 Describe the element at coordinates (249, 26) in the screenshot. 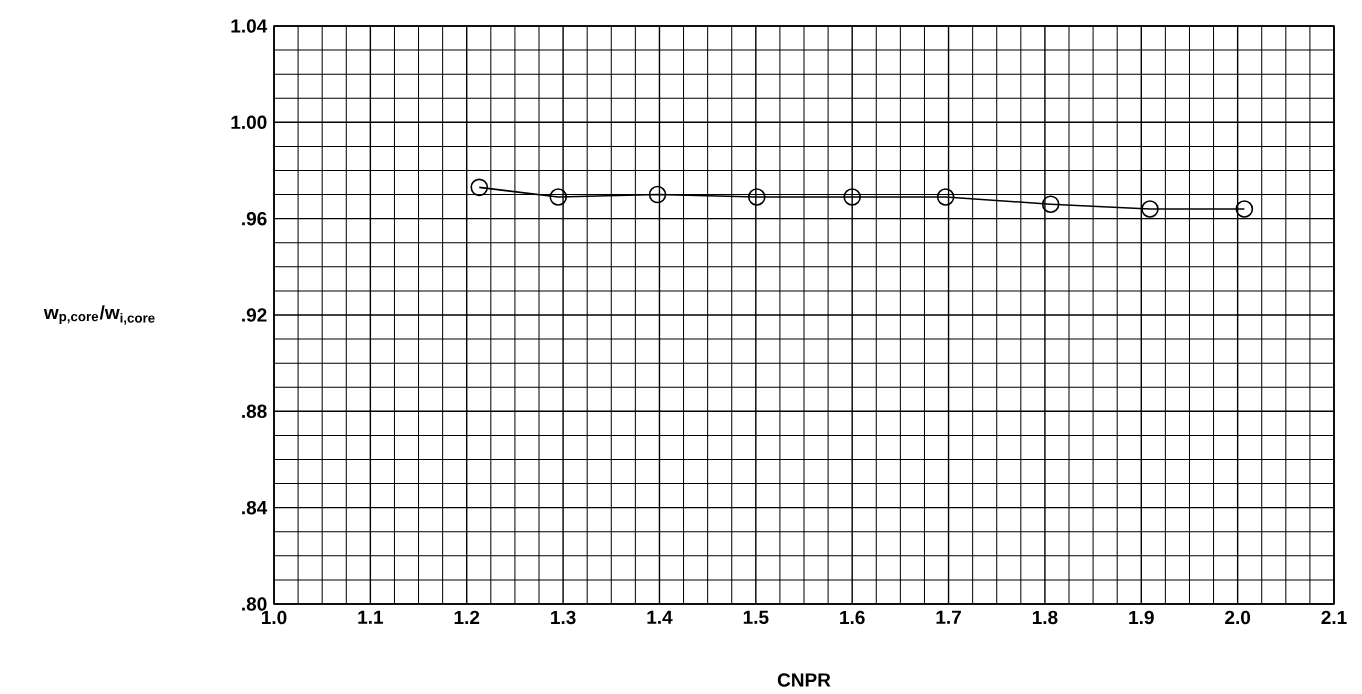

I see `y-tick-label: 1.04` at that location.